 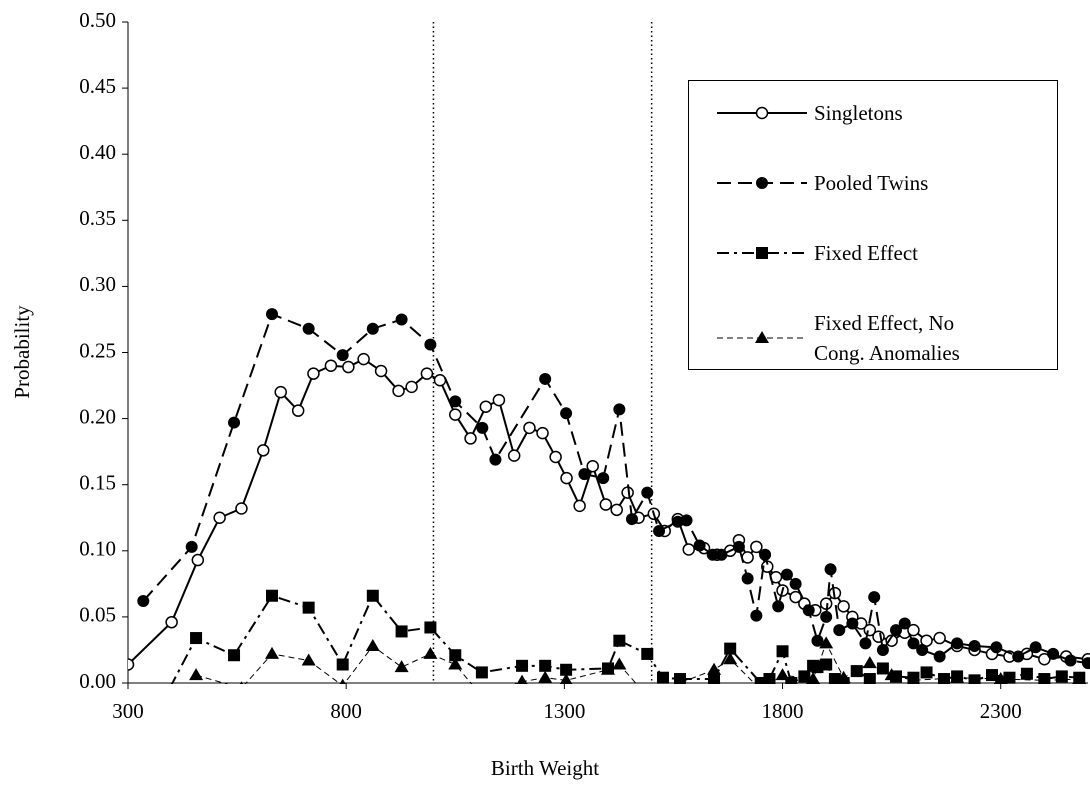 I want to click on legend-item: Fixed Effect, No Cong. Anomalies, so click(x=874, y=338).